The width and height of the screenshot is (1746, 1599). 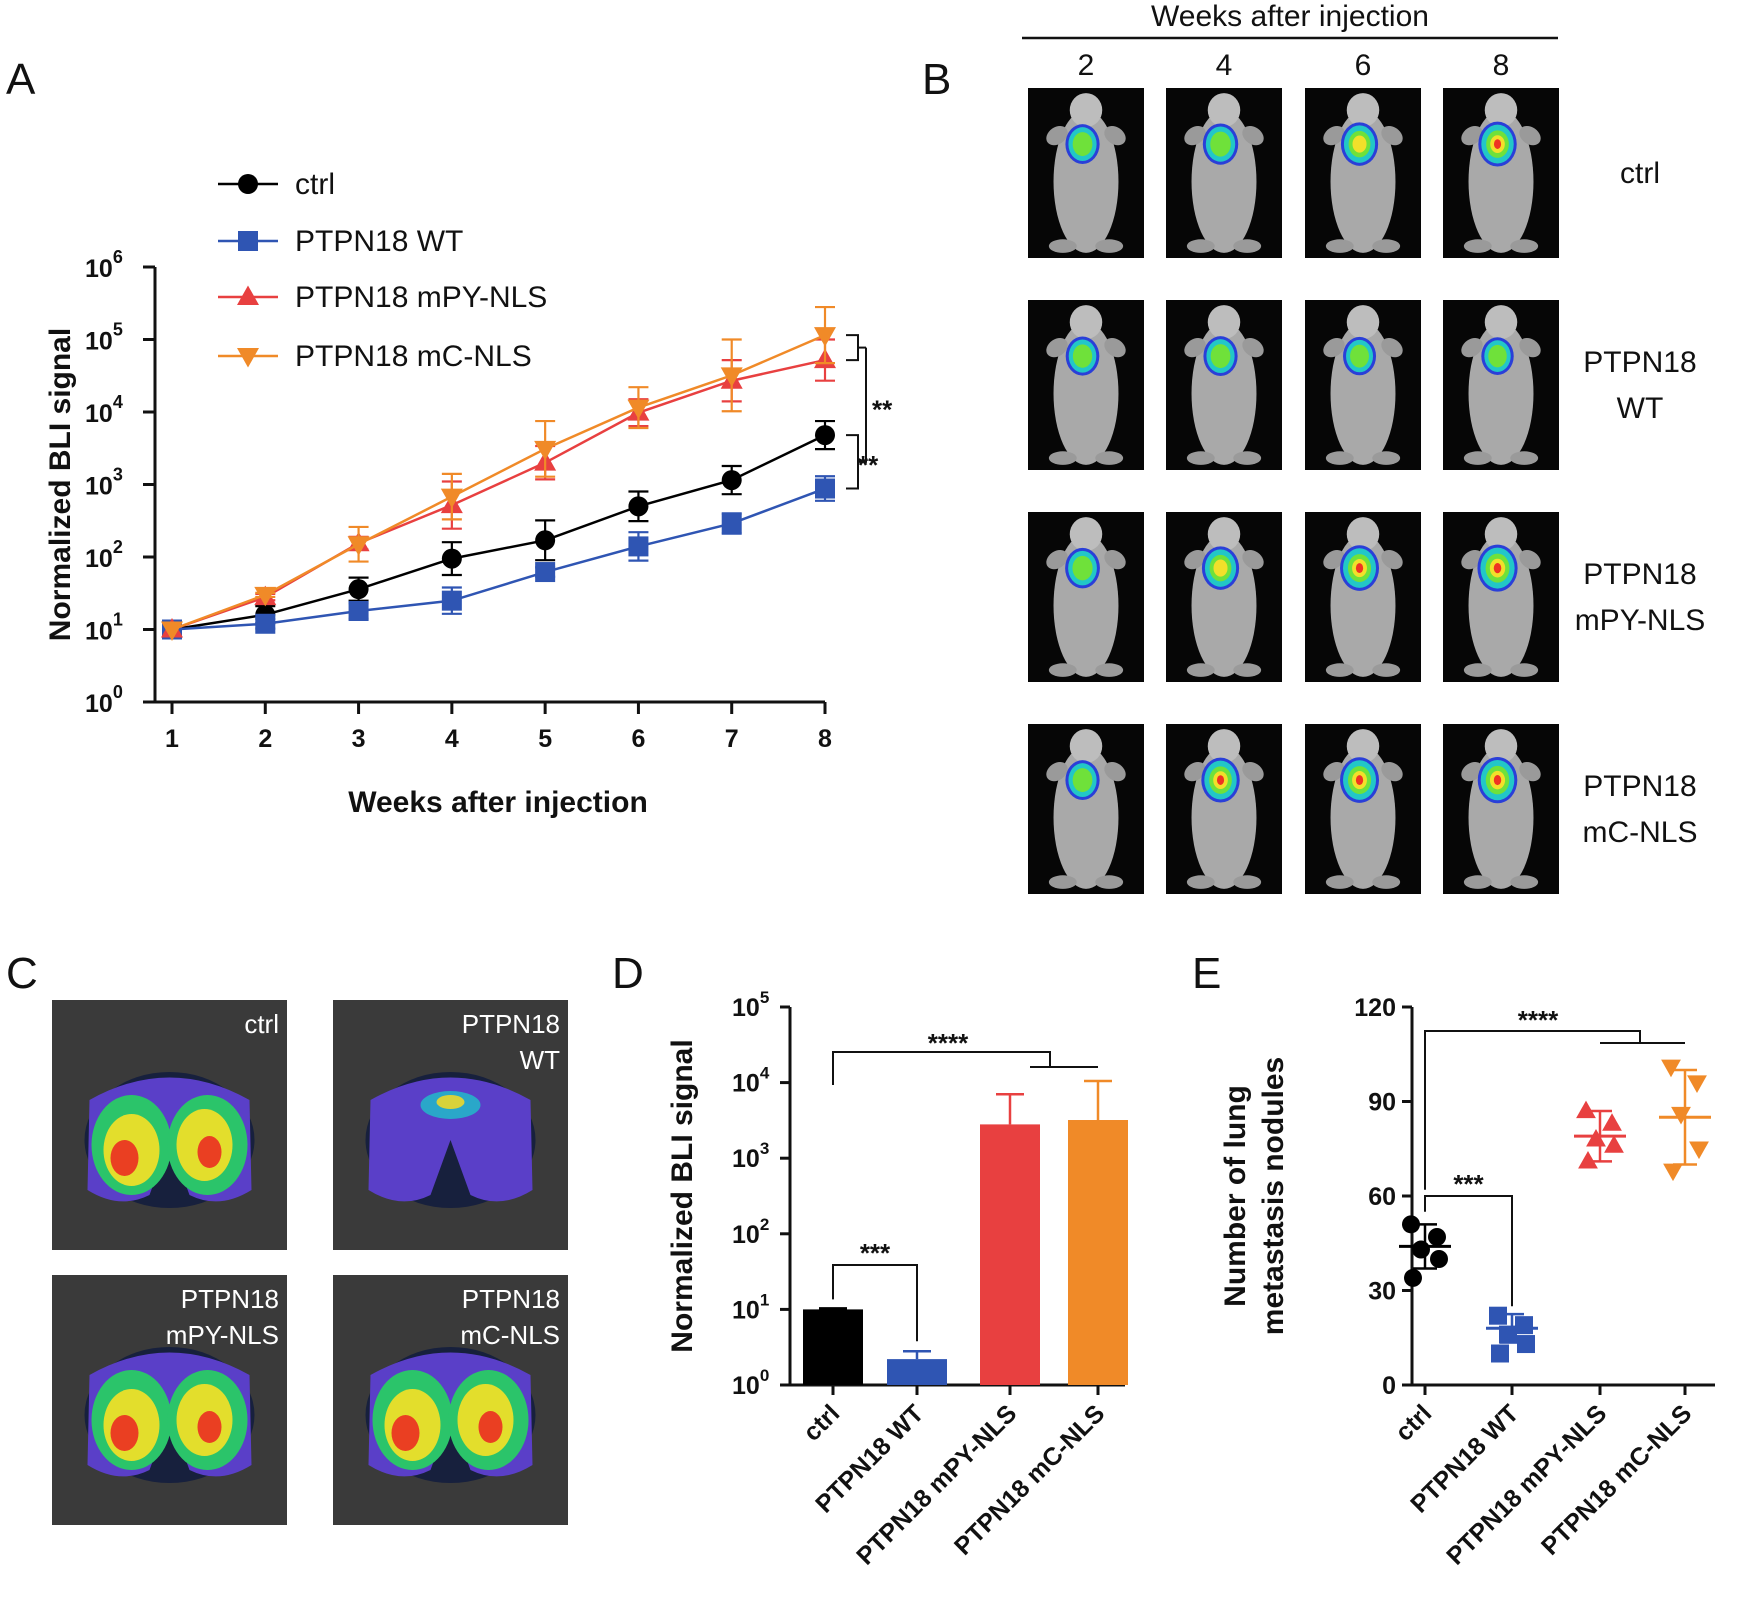 I want to click on lung-label: mC-NLS, so click(x=510, y=1335).